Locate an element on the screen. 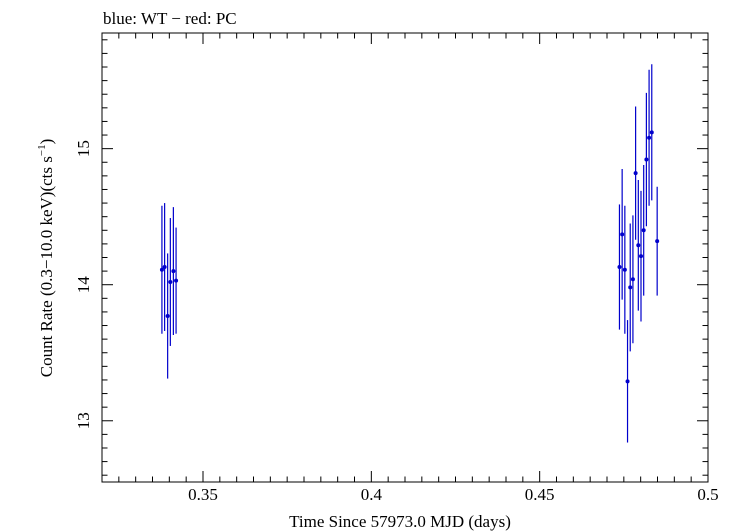 This screenshot has height=532, width=733. x-tick-label: 0.45 is located at coordinates (540, 494).